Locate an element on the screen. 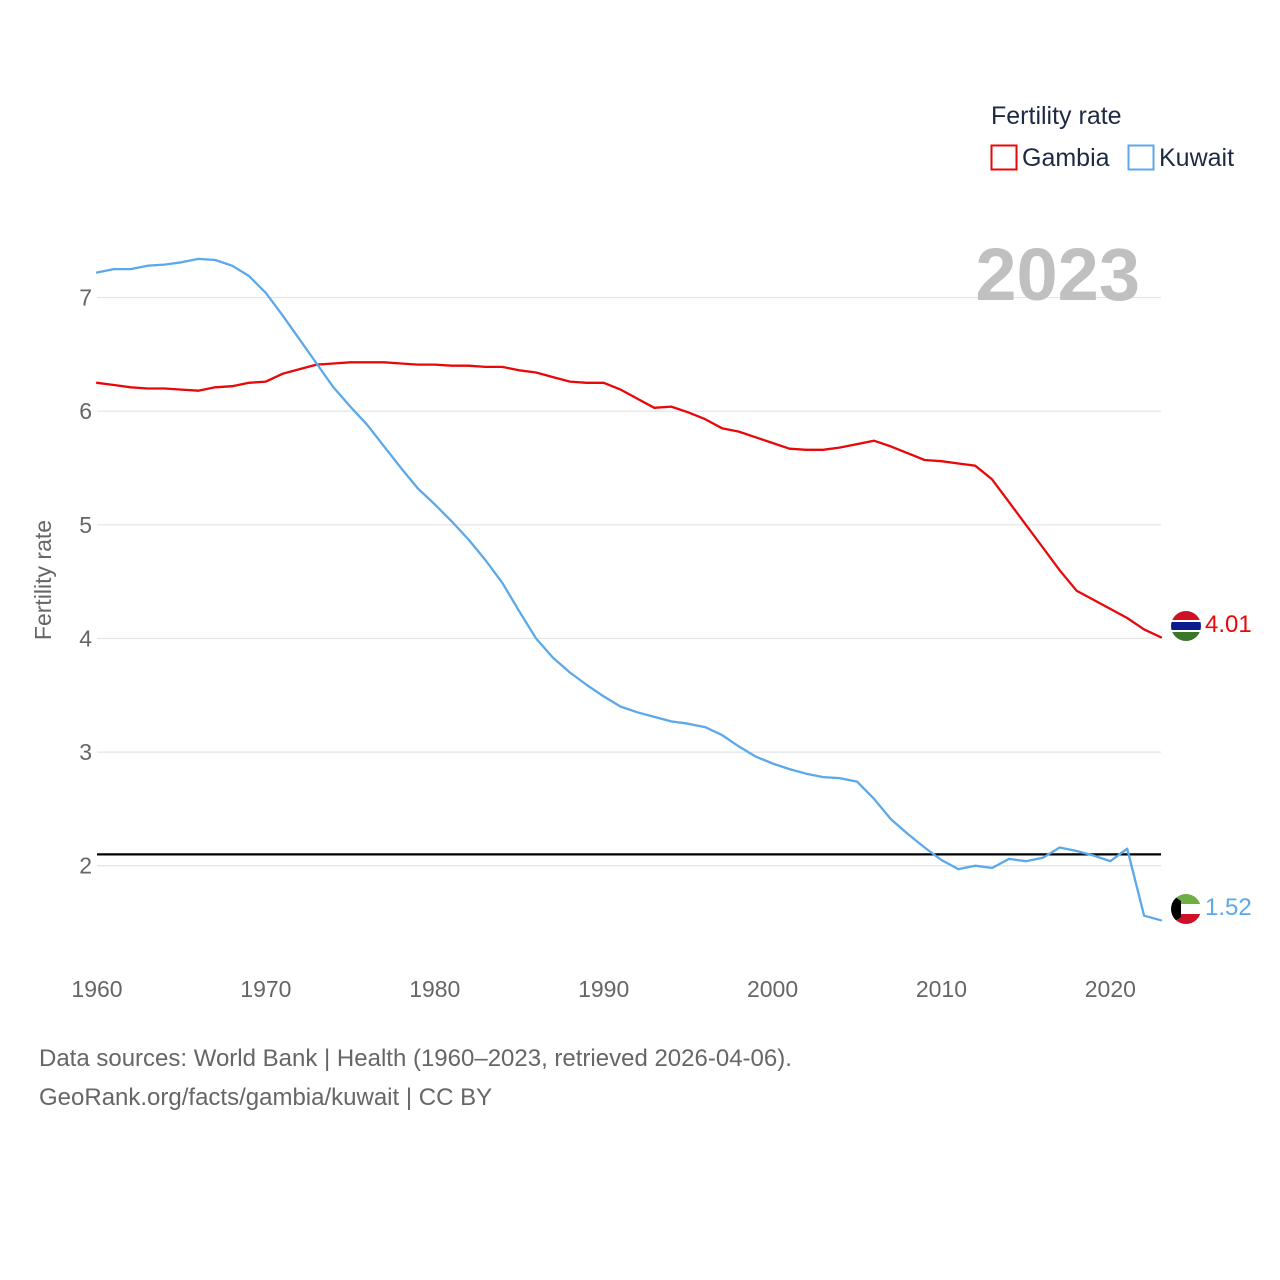 Image resolution: width=1280 pixels, height=1280 pixels. x-tick-label: 2010 is located at coordinates (941, 989).